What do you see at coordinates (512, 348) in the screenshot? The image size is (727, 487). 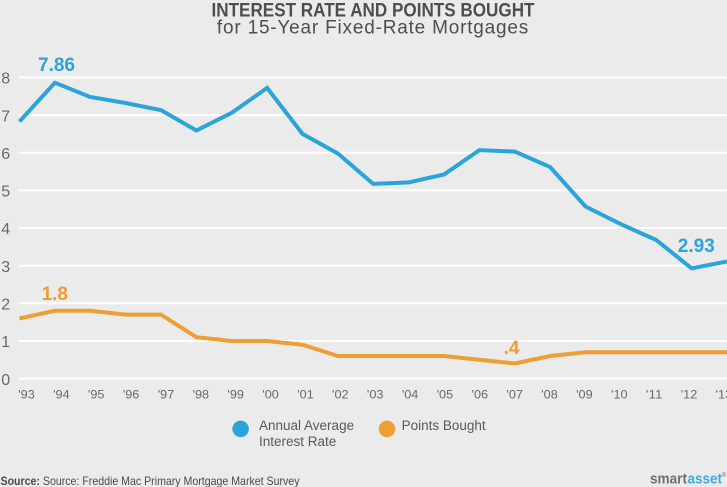 I see `svg-text: .4` at bounding box center [512, 348].